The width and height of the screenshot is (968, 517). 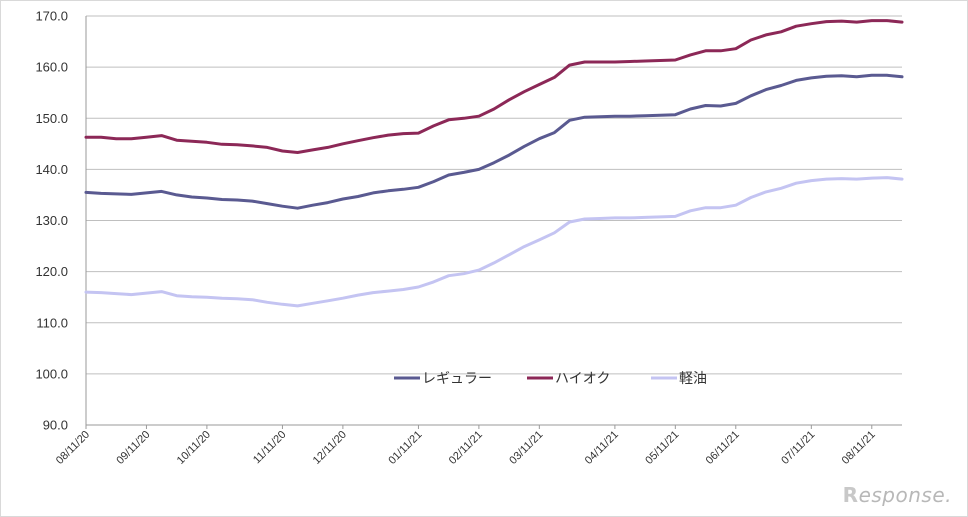 I want to click on x-tick-label: 06/11/21, so click(x=723, y=448).